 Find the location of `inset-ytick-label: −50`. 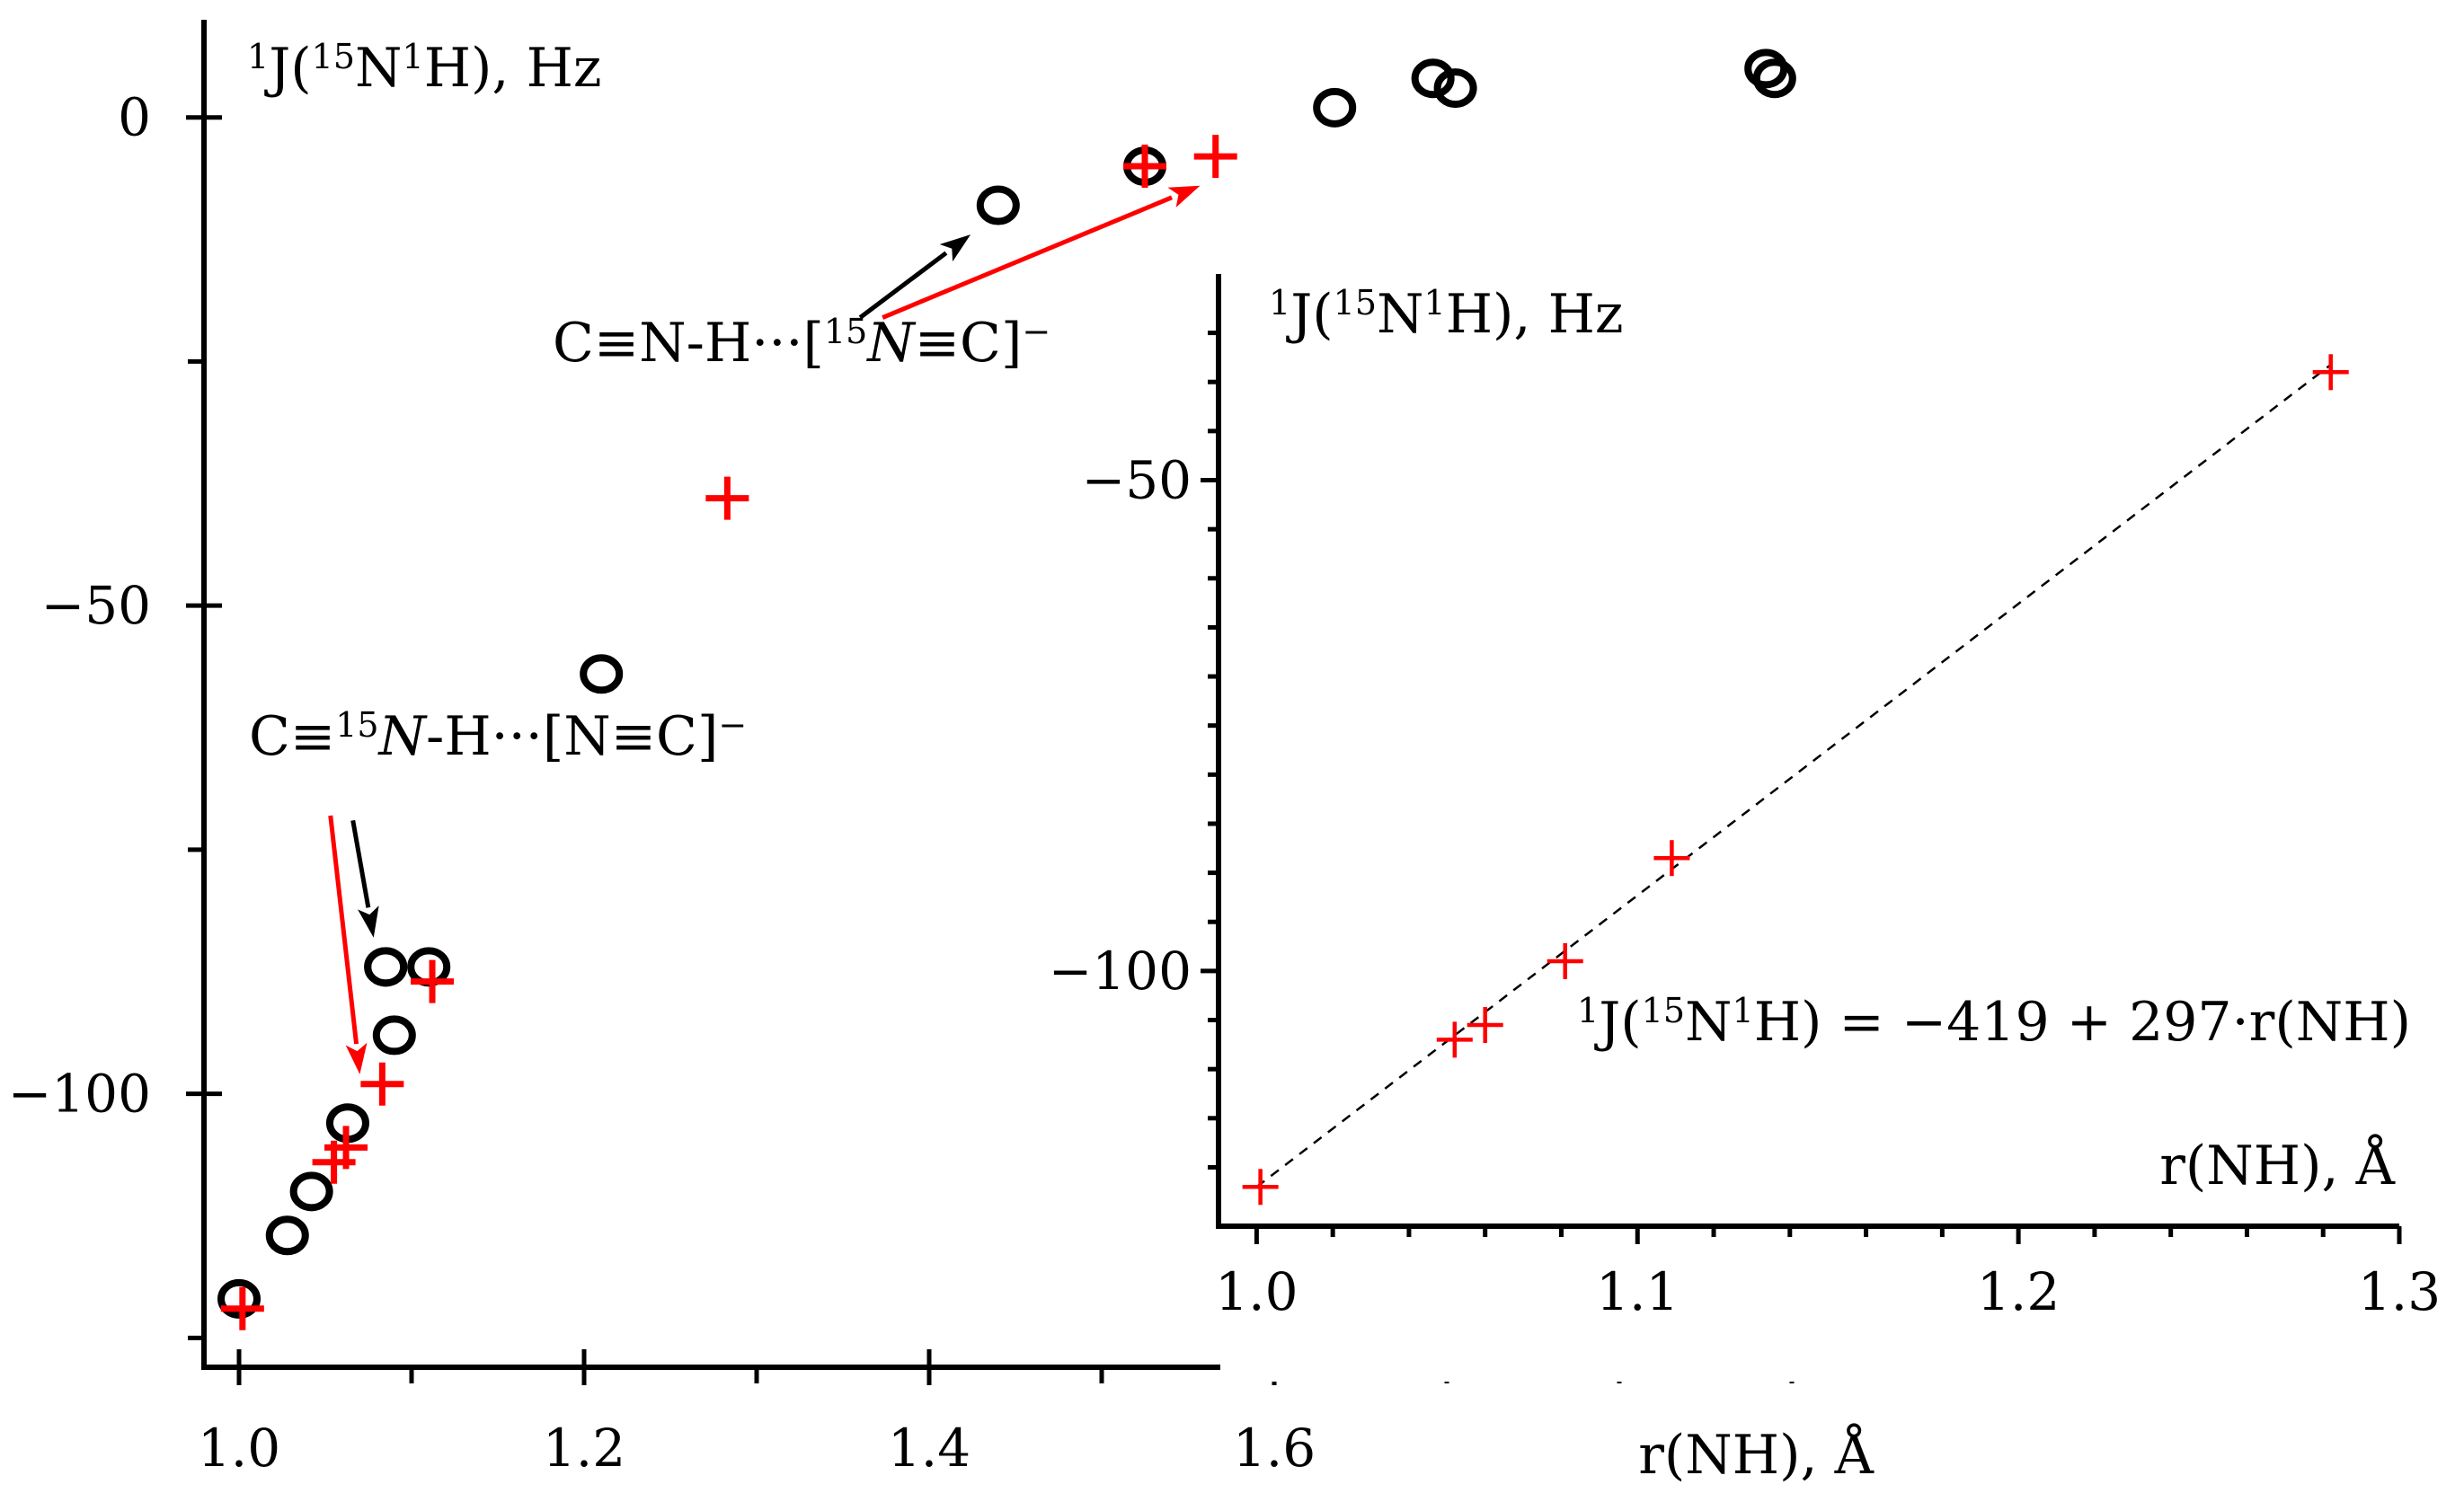

inset-ytick-label: −50 is located at coordinates (1137, 480).